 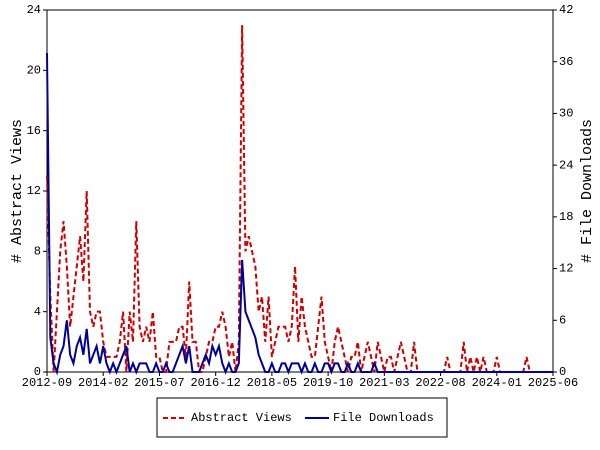 I want to click on y2-tick-label: 24, so click(x=566, y=165).